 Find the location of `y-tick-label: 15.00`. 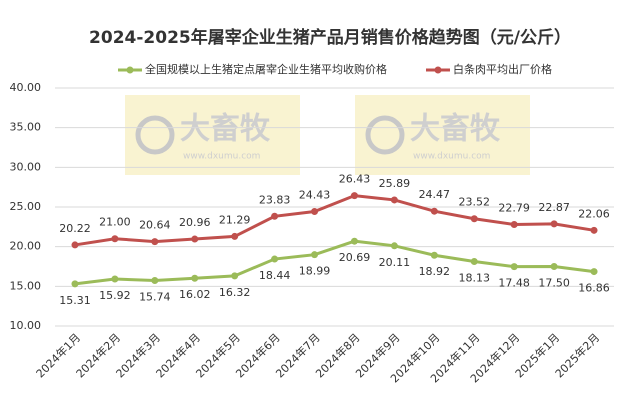

y-tick-label: 15.00 is located at coordinates (26, 285).